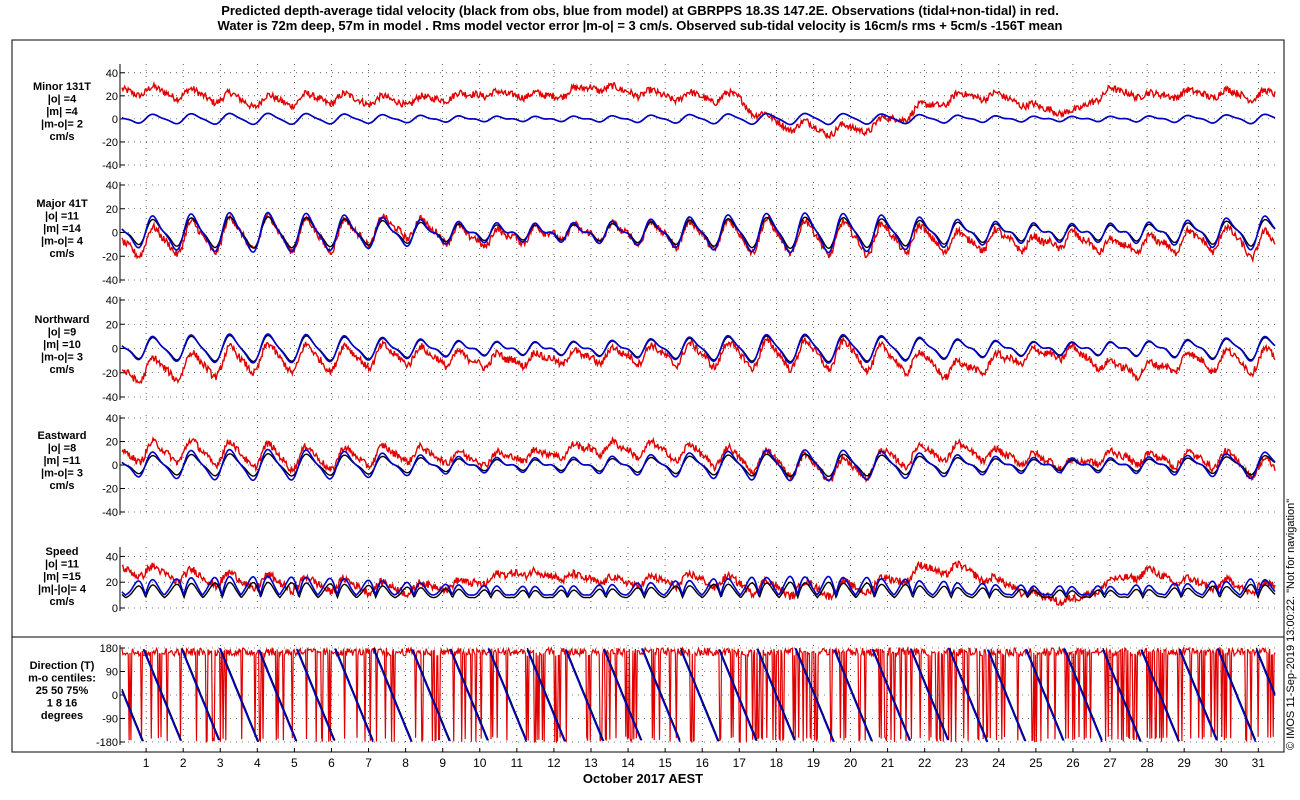 The height and width of the screenshot is (800, 1300). Describe the element at coordinates (480, 763) in the screenshot. I see `x-tick-label: 10` at that location.